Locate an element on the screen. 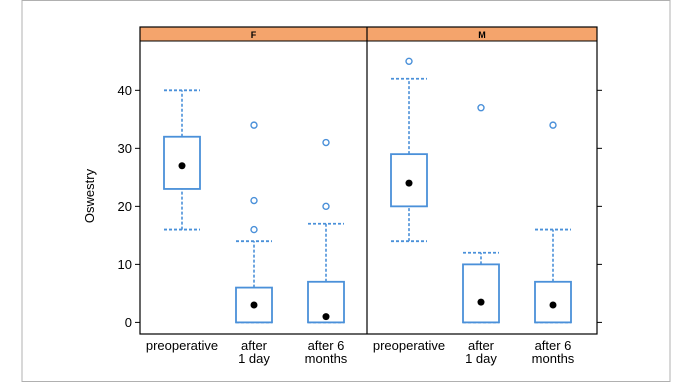 This screenshot has width=693, height=382. y-tick-label: 30 is located at coordinates (125, 148).